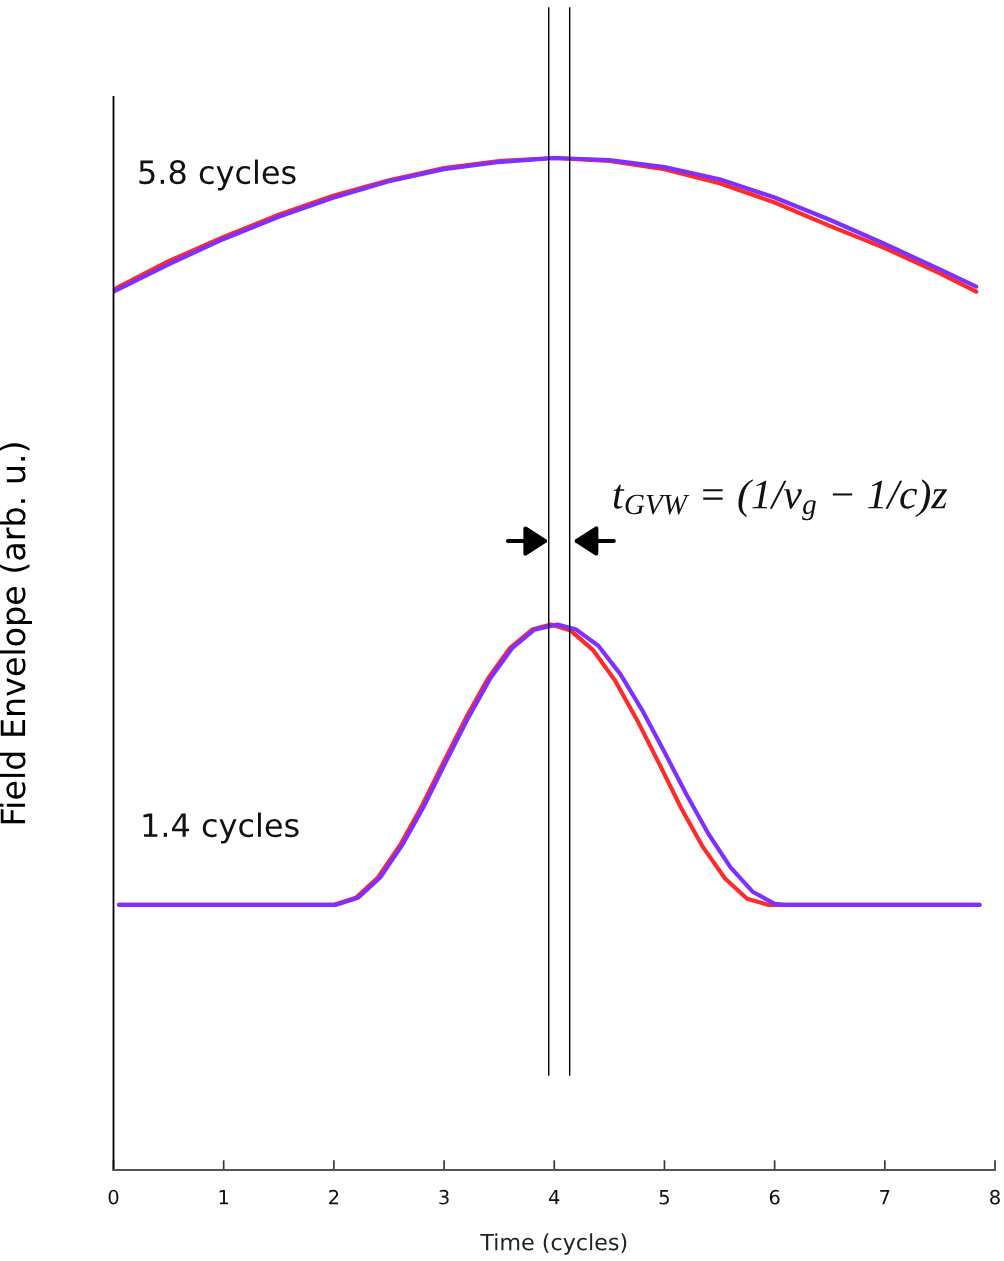  I want to click on y-axis-title: Field Envelope (arb. u.), so click(16, 633).